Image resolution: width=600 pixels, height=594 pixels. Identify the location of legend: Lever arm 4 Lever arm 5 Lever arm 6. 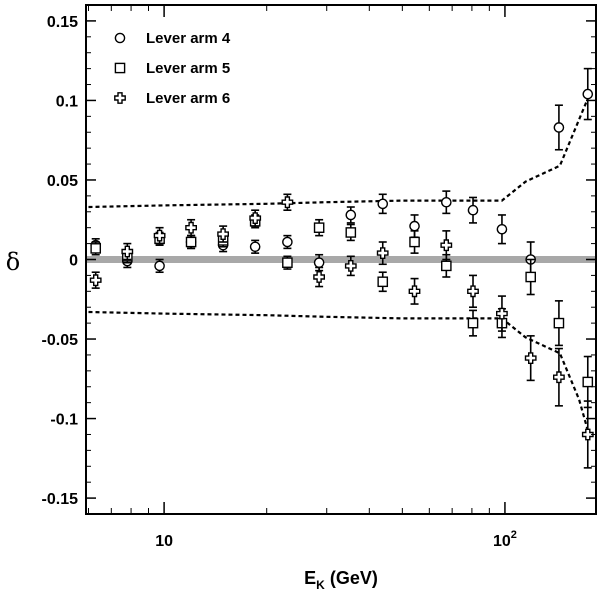
(172, 68).